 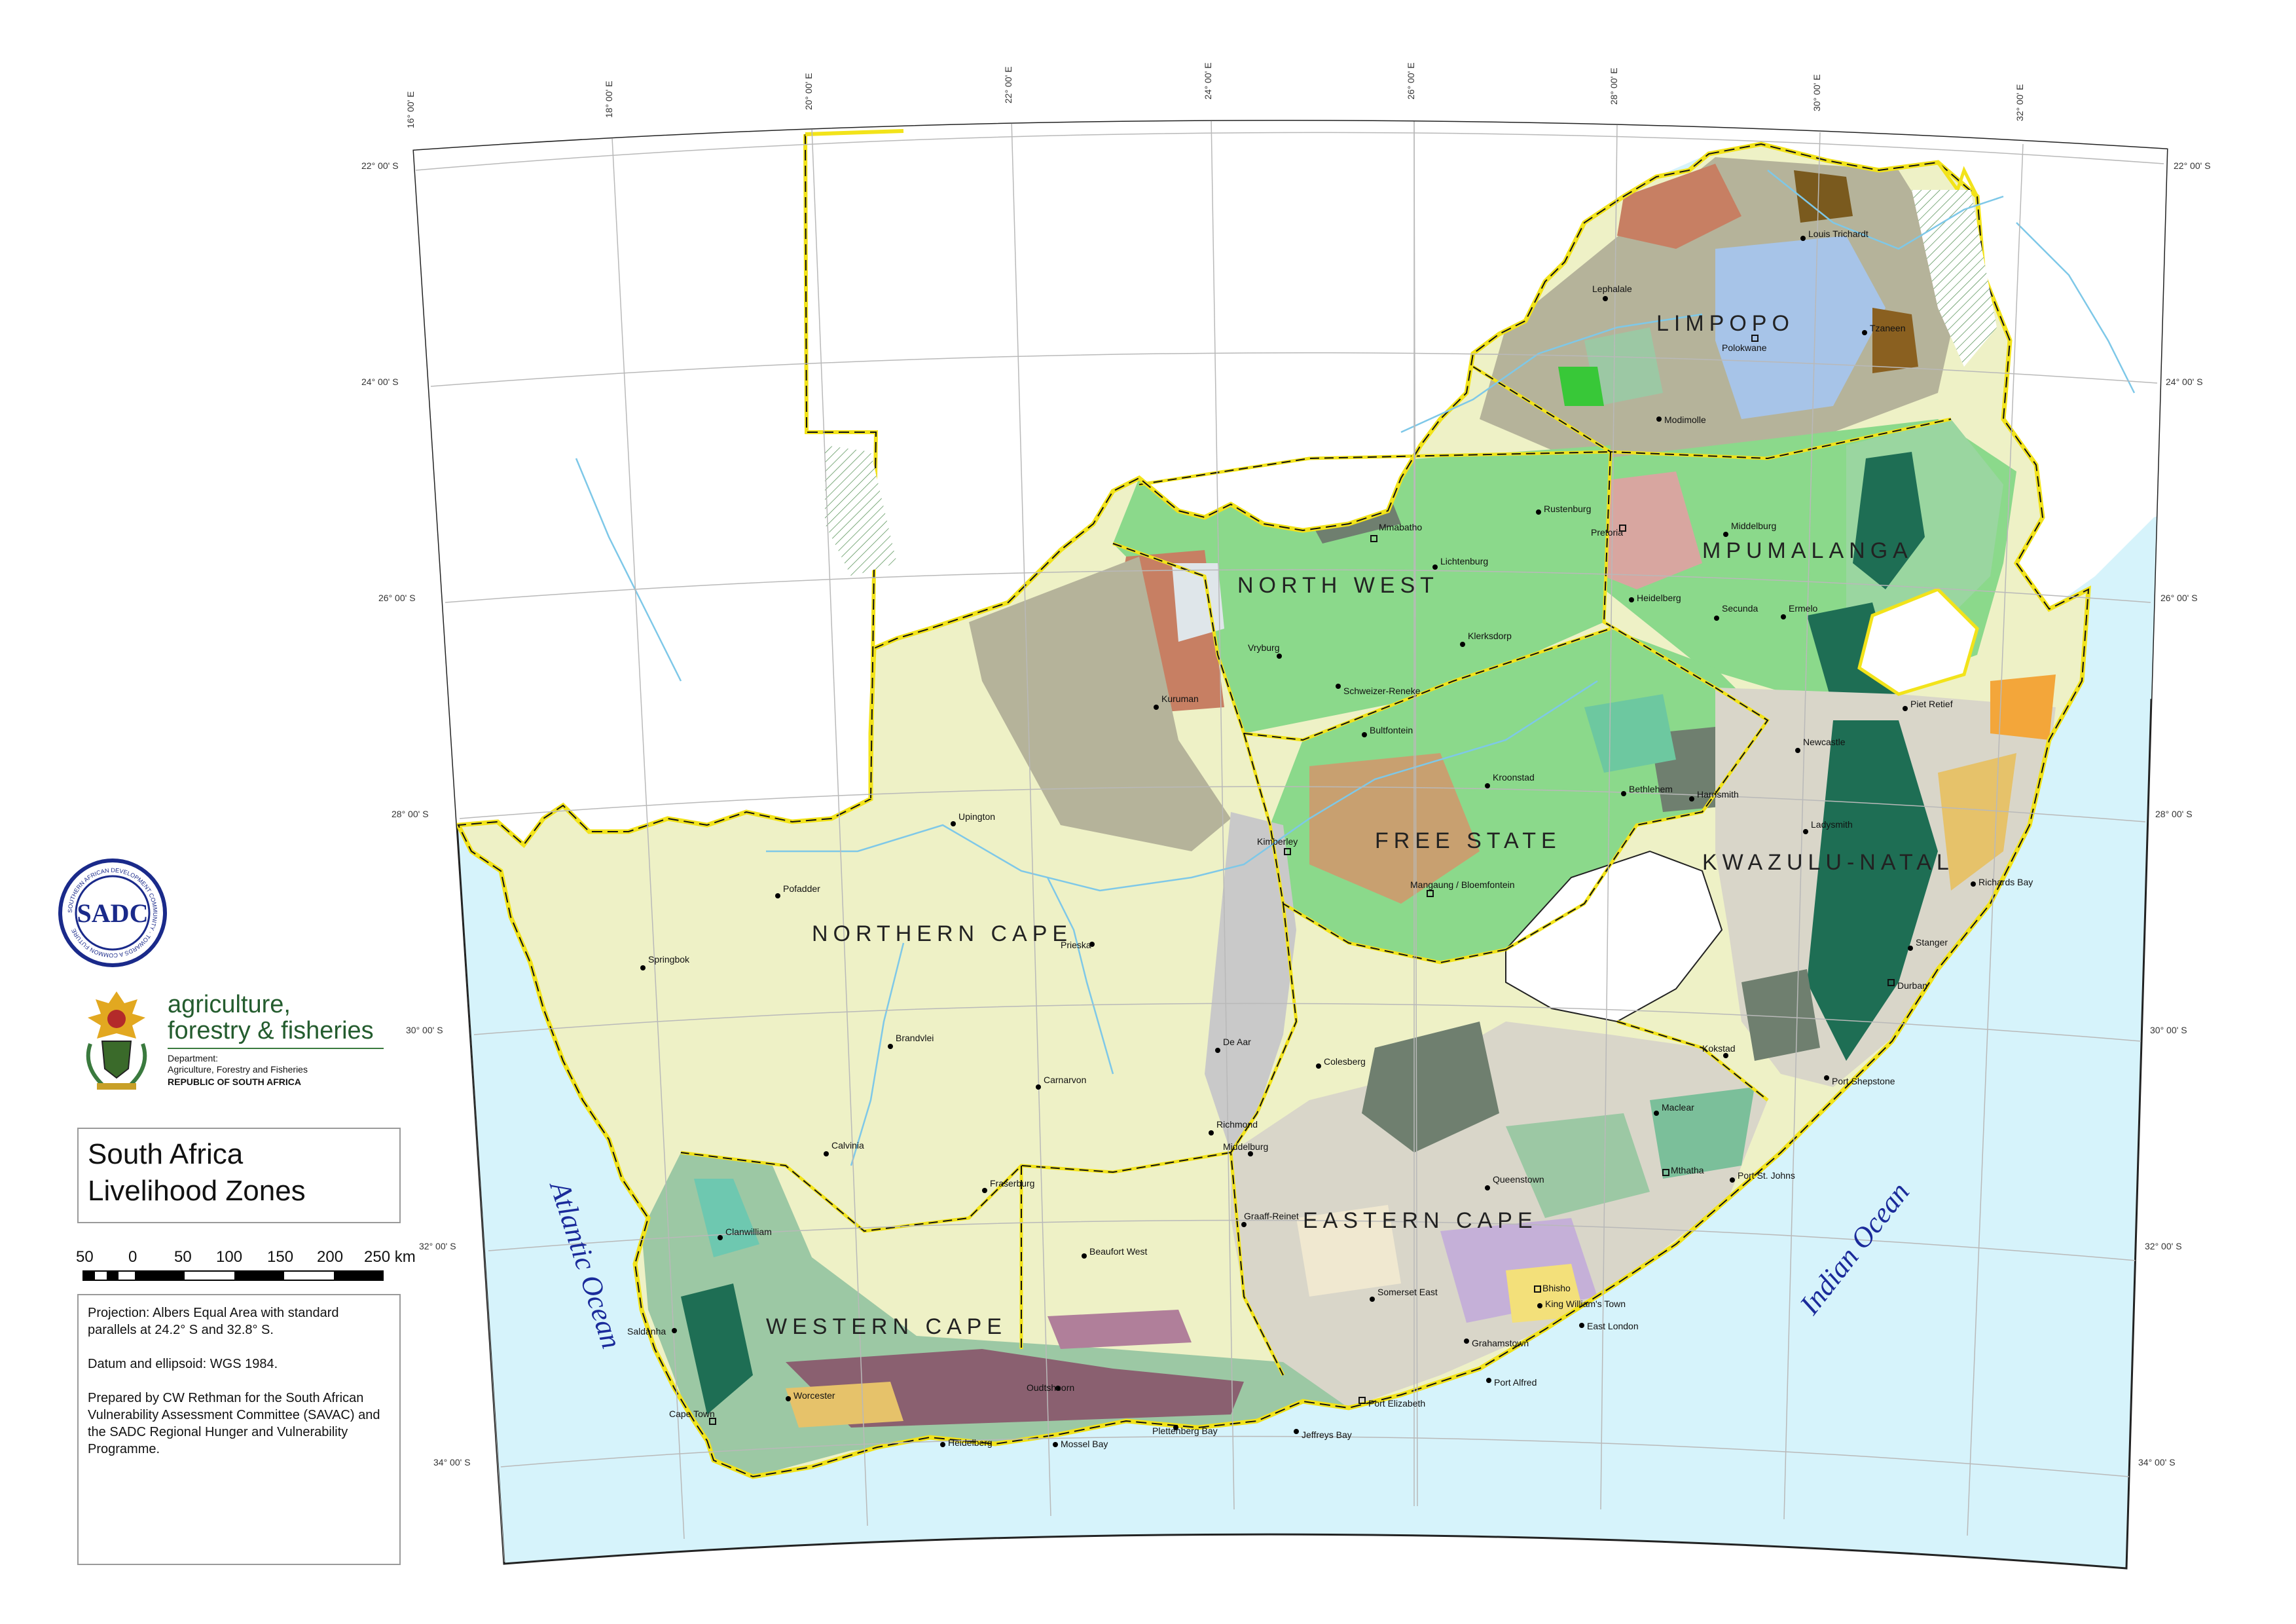 I want to click on svg-text: Saldanha, so click(x=646, y=1331).